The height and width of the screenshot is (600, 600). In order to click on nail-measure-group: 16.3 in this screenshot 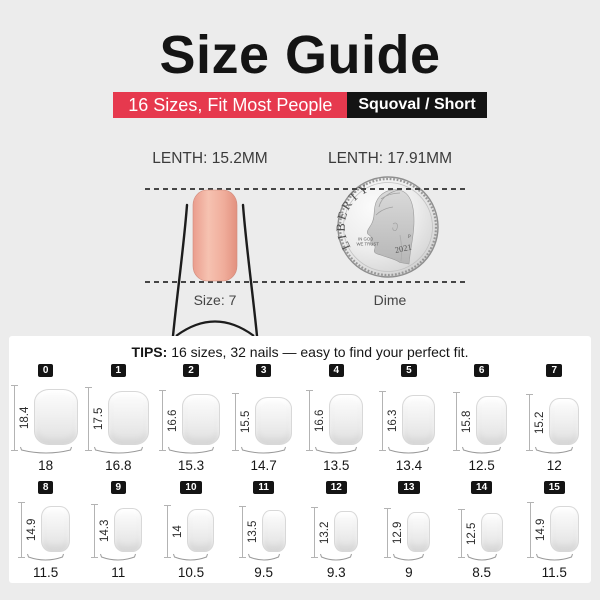, I will do `click(407, 415)`.